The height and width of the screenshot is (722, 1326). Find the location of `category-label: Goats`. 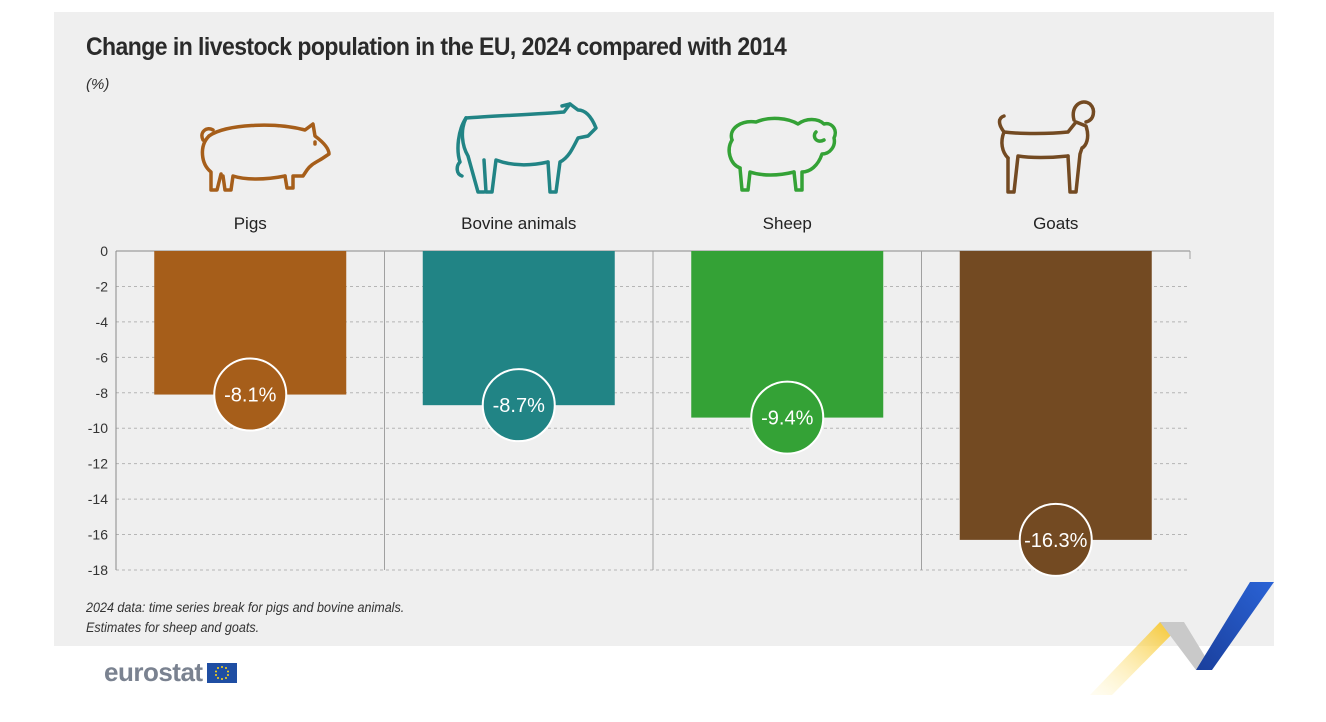

category-label: Goats is located at coordinates (1055, 223).